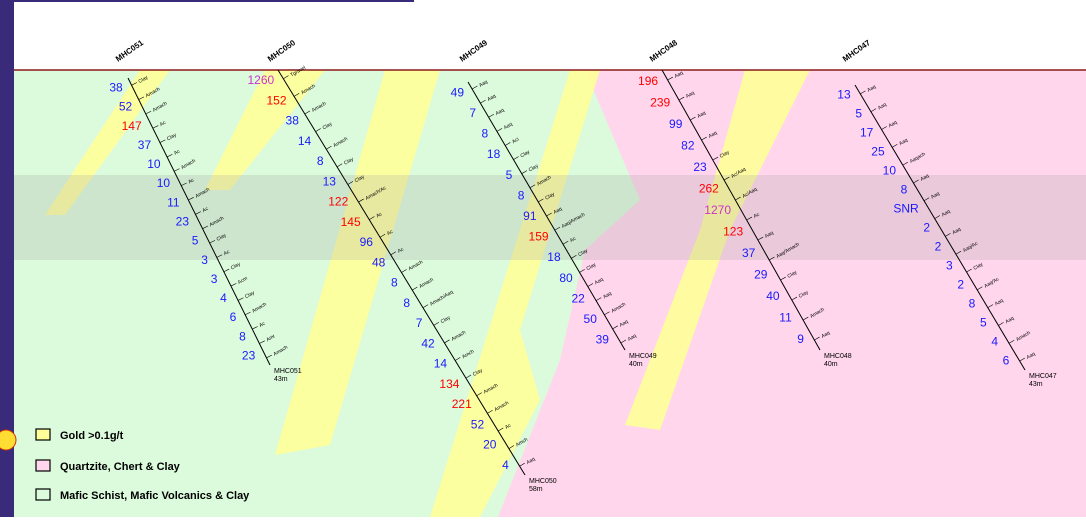 The image size is (1086, 522). I want to click on assay-value: 39, so click(603, 340).